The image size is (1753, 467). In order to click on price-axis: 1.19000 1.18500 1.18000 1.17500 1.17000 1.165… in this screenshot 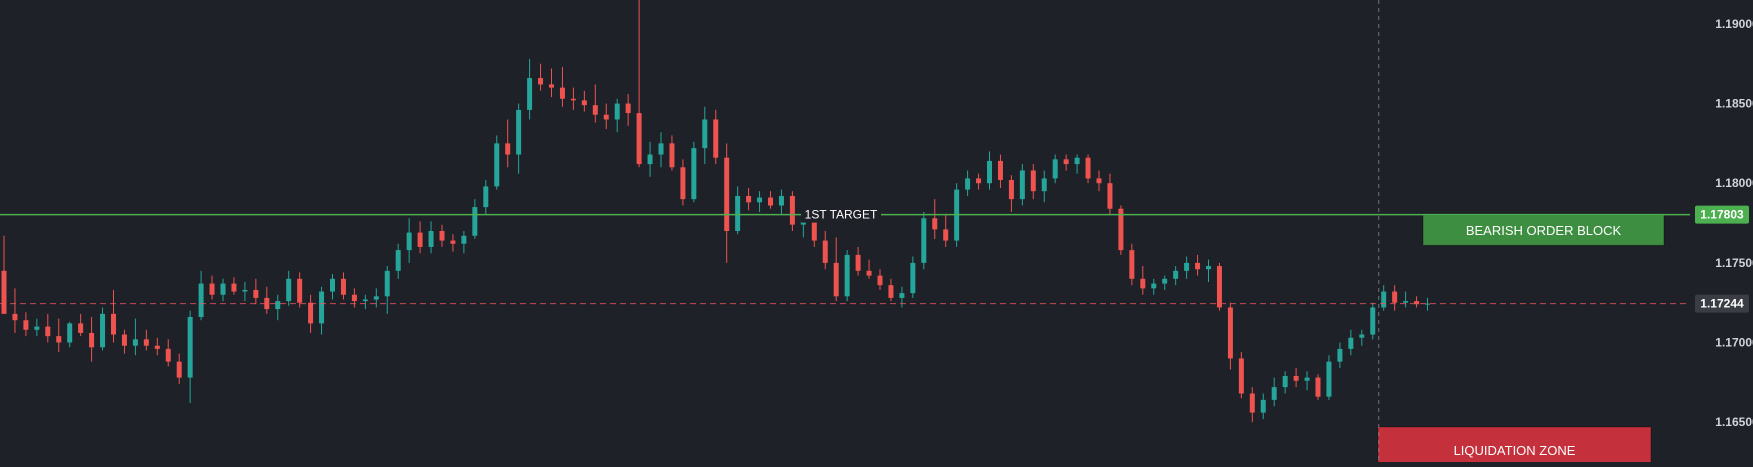, I will do `click(1724, 223)`.